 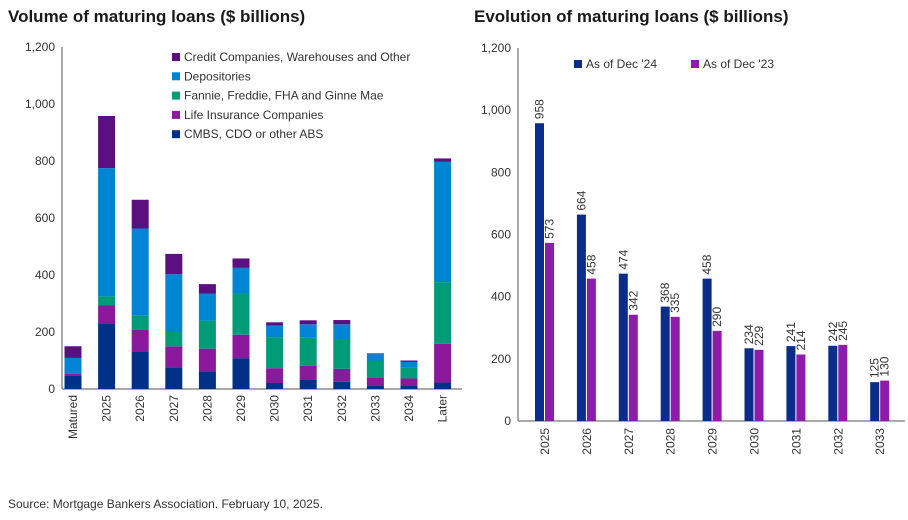 What do you see at coordinates (875, 368) in the screenshot?
I see `data-label: 125` at bounding box center [875, 368].